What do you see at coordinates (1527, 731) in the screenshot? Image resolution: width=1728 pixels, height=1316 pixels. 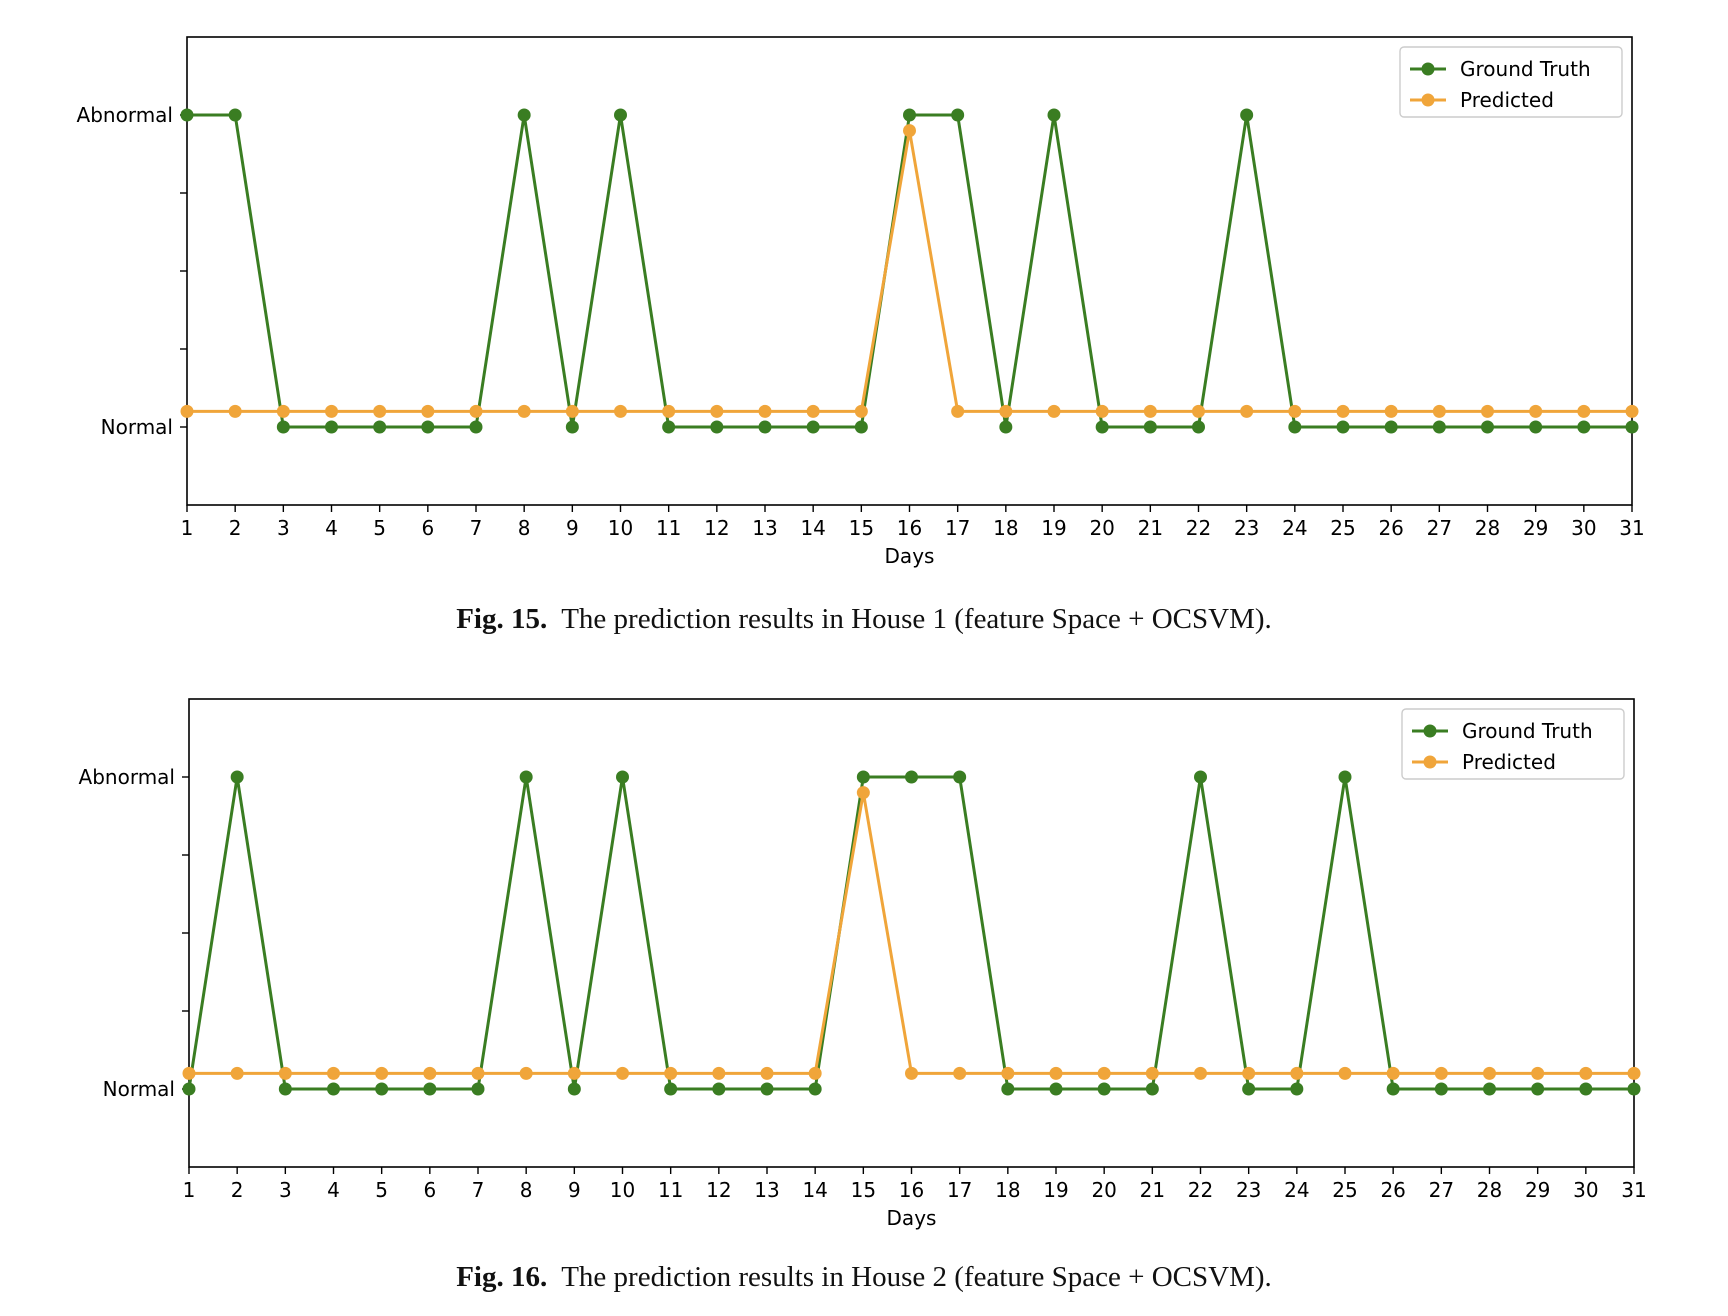 I see `legend-label: Ground Truth` at bounding box center [1527, 731].